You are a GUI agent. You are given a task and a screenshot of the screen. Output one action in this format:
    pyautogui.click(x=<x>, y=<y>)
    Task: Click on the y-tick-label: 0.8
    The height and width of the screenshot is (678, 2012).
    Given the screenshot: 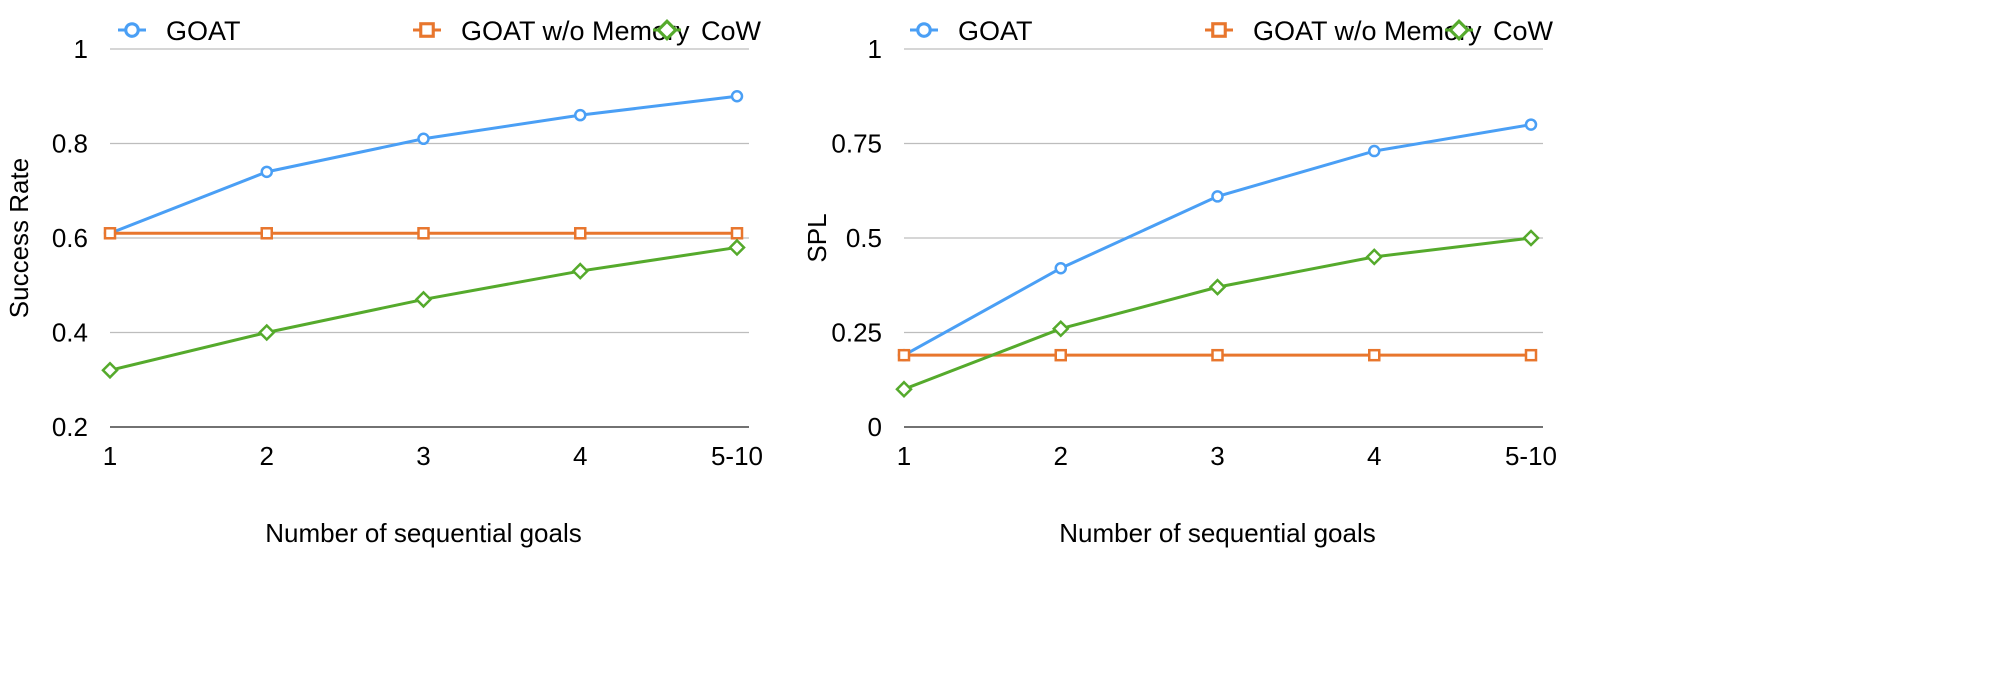 What is the action you would take?
    pyautogui.click(x=70, y=144)
    